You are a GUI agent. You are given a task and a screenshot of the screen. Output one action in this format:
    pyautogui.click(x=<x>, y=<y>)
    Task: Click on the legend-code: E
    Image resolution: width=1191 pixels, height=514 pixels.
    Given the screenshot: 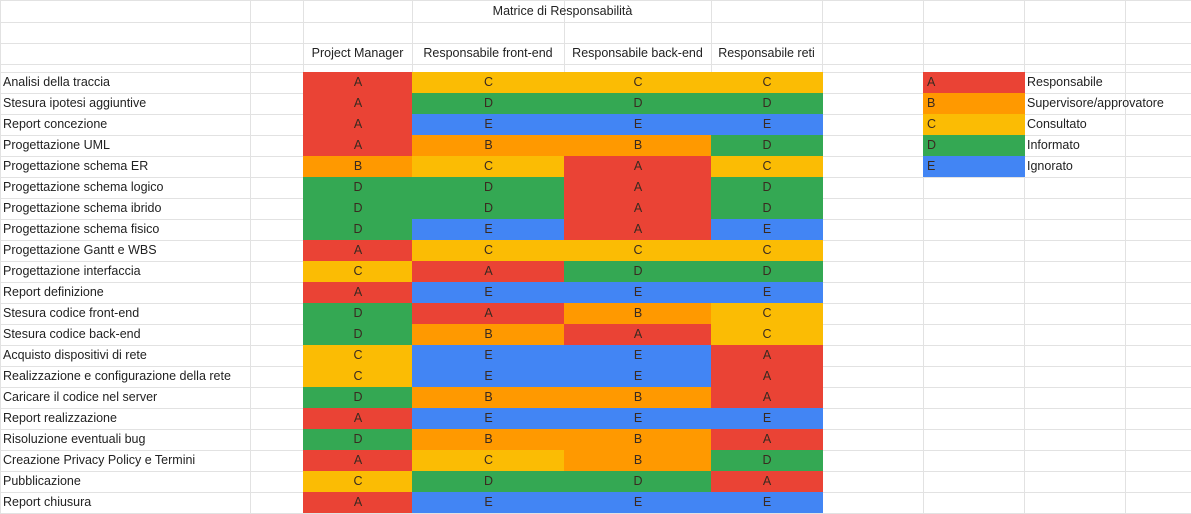 What is the action you would take?
    pyautogui.click(x=974, y=166)
    